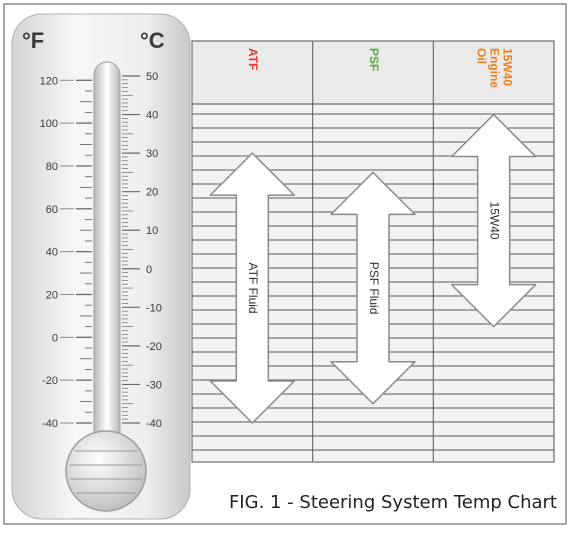 Image resolution: width=571 pixels, height=534 pixels. Describe the element at coordinates (55, 338) in the screenshot. I see `fahrenheit-tick-label: 0` at that location.